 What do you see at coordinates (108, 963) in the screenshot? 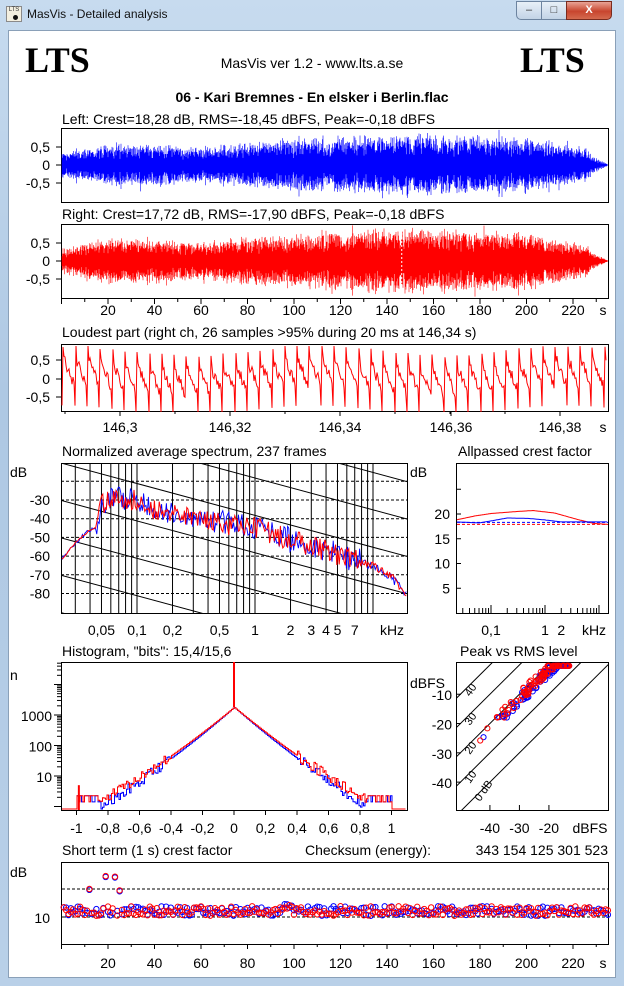
I see `short-term-time-axis-tick-label: 20` at bounding box center [108, 963].